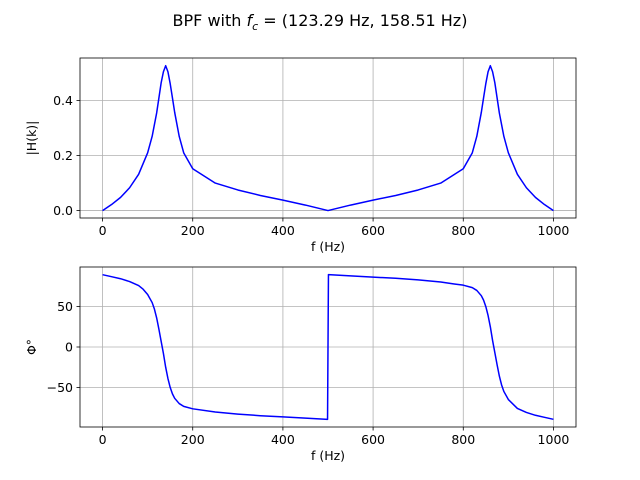  I want to click on y-tick-label: 0.2, so click(63, 155).